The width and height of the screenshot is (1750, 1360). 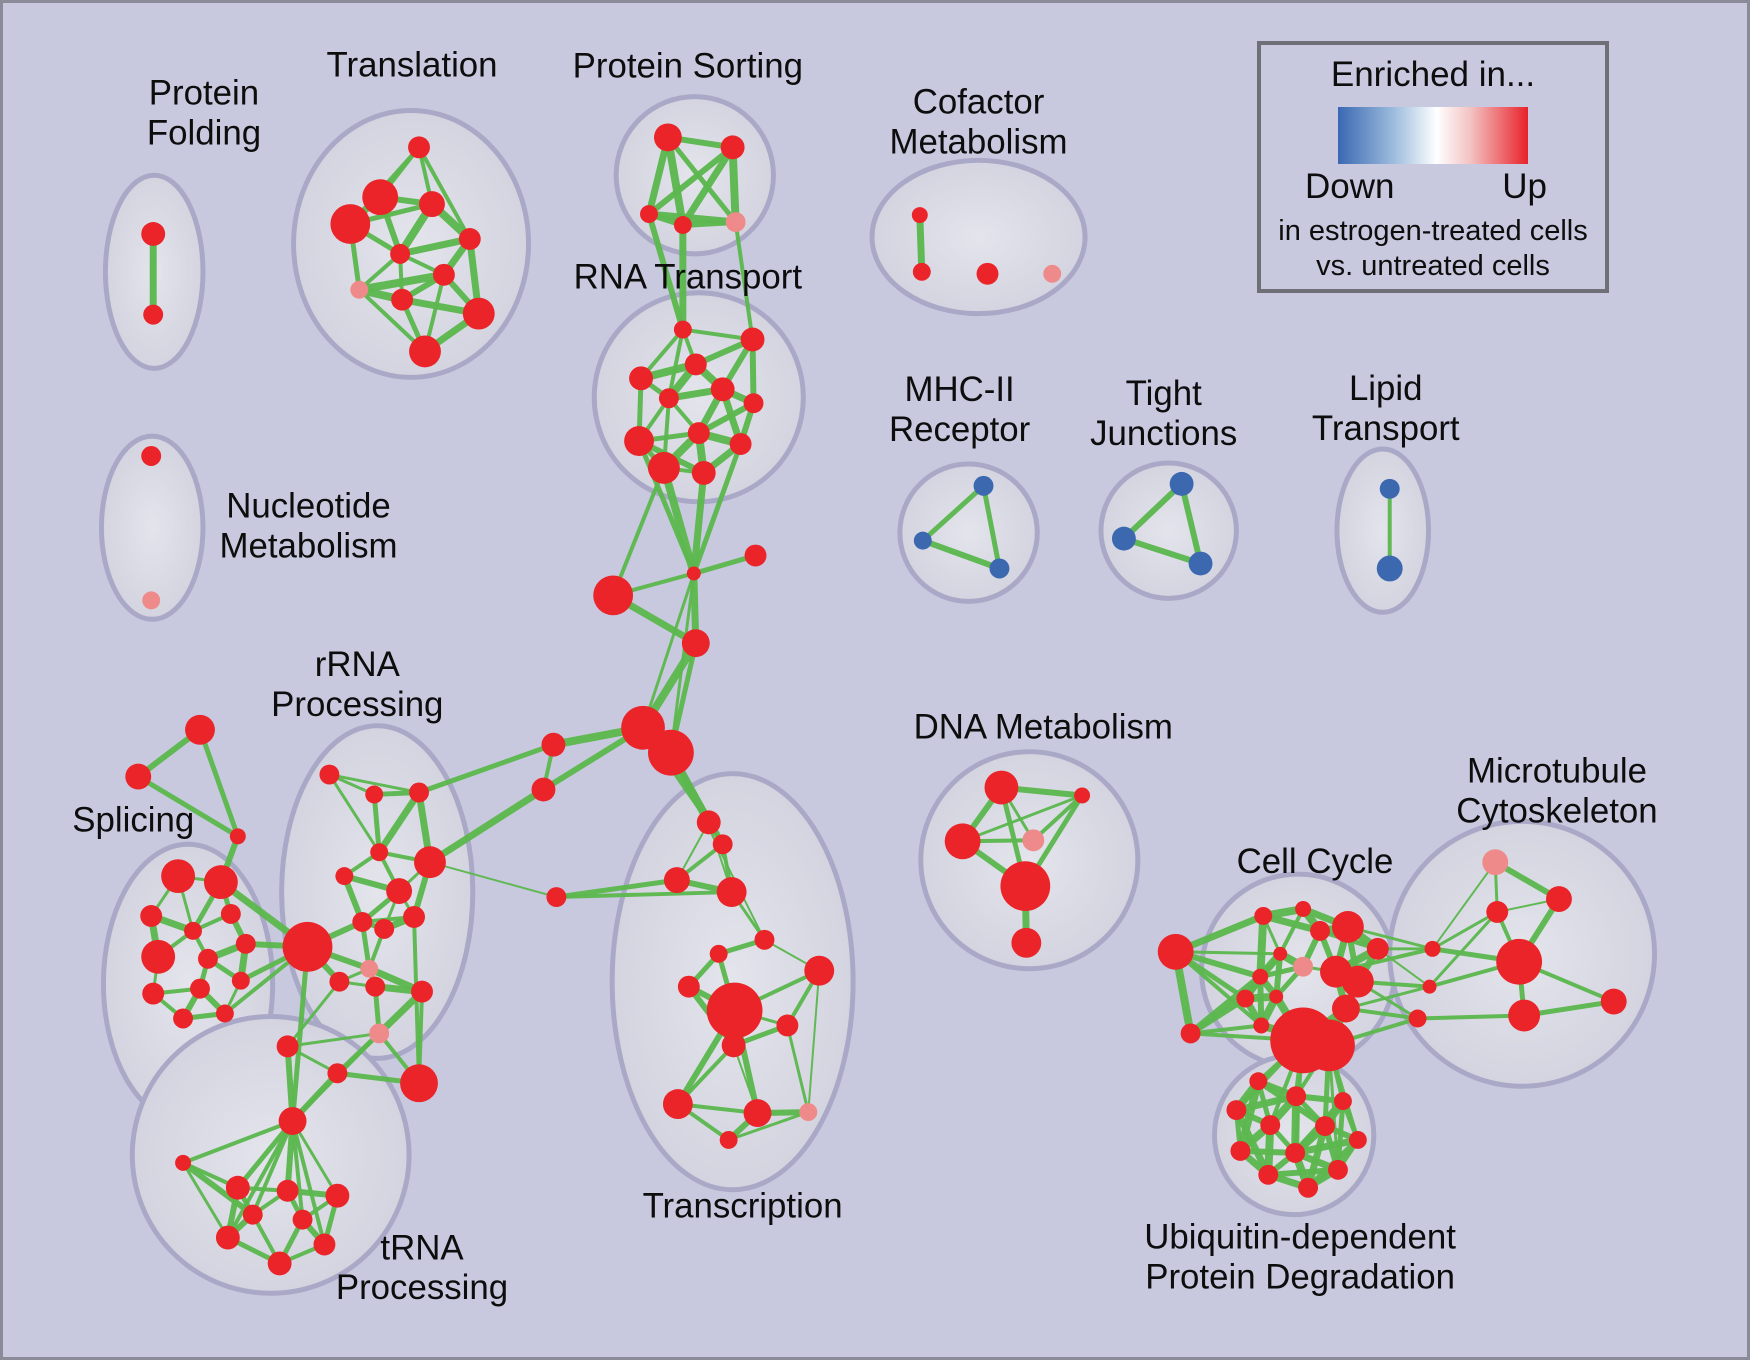 I want to click on edge-ps2-ps3, so click(x=691, y=181).